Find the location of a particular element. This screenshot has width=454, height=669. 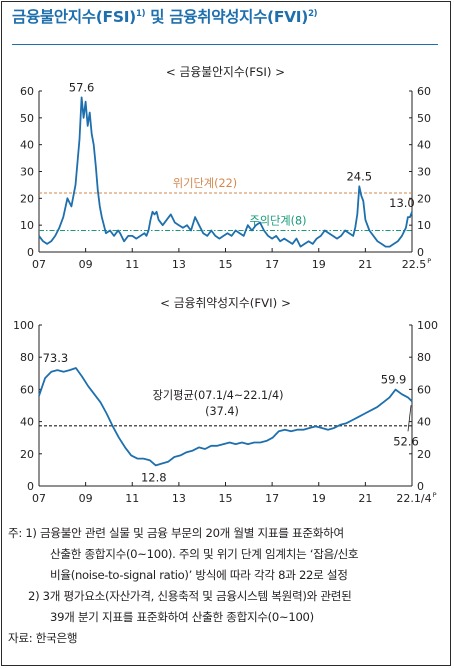

y-tick-label-right: 50 is located at coordinates (424, 118).